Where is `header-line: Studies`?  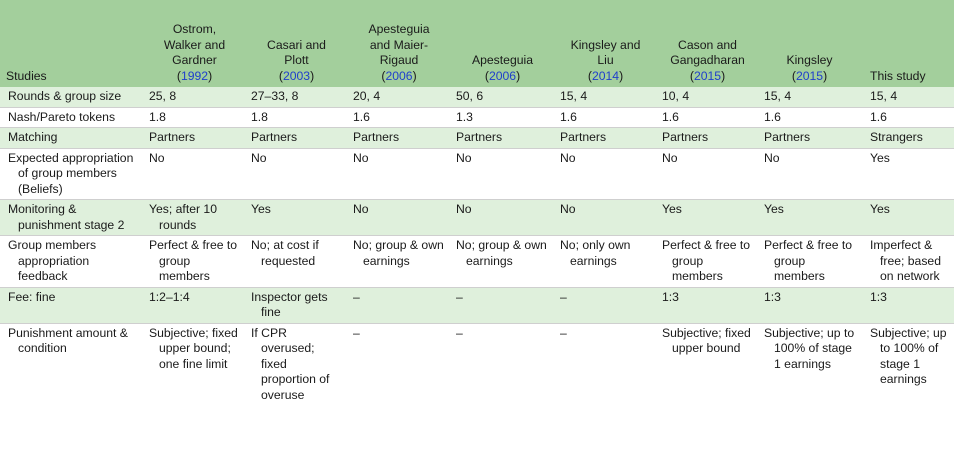 header-line: Studies is located at coordinates (26, 75).